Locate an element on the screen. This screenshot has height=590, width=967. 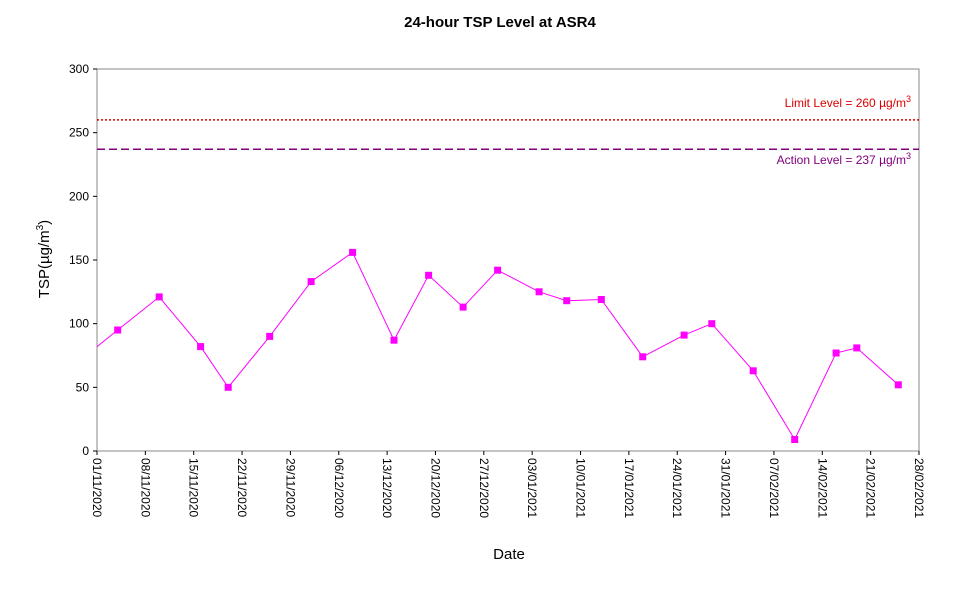
y-tick-label: 150 is located at coordinates (79, 260).